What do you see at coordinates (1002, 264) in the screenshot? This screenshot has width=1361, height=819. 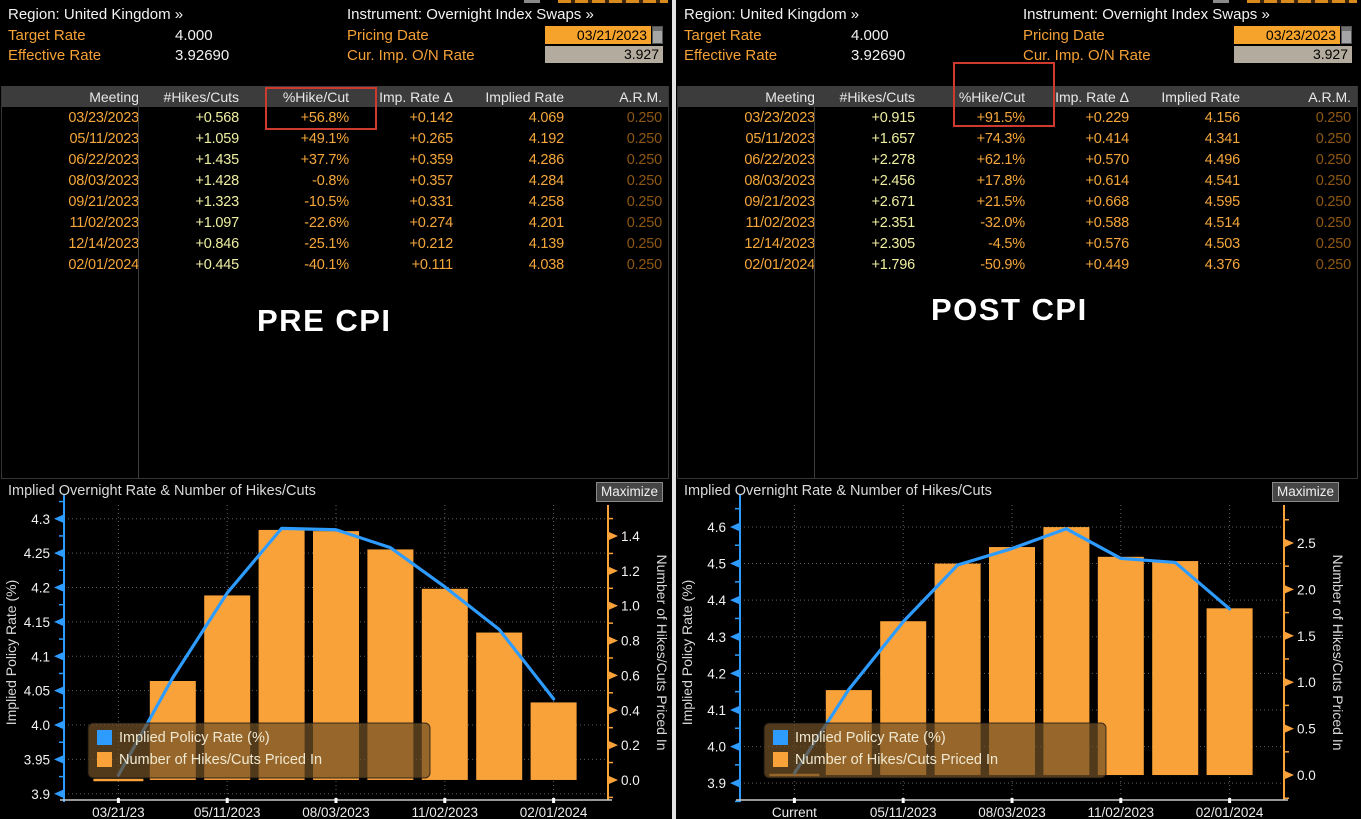 I see `table-cell: -50.9%` at bounding box center [1002, 264].